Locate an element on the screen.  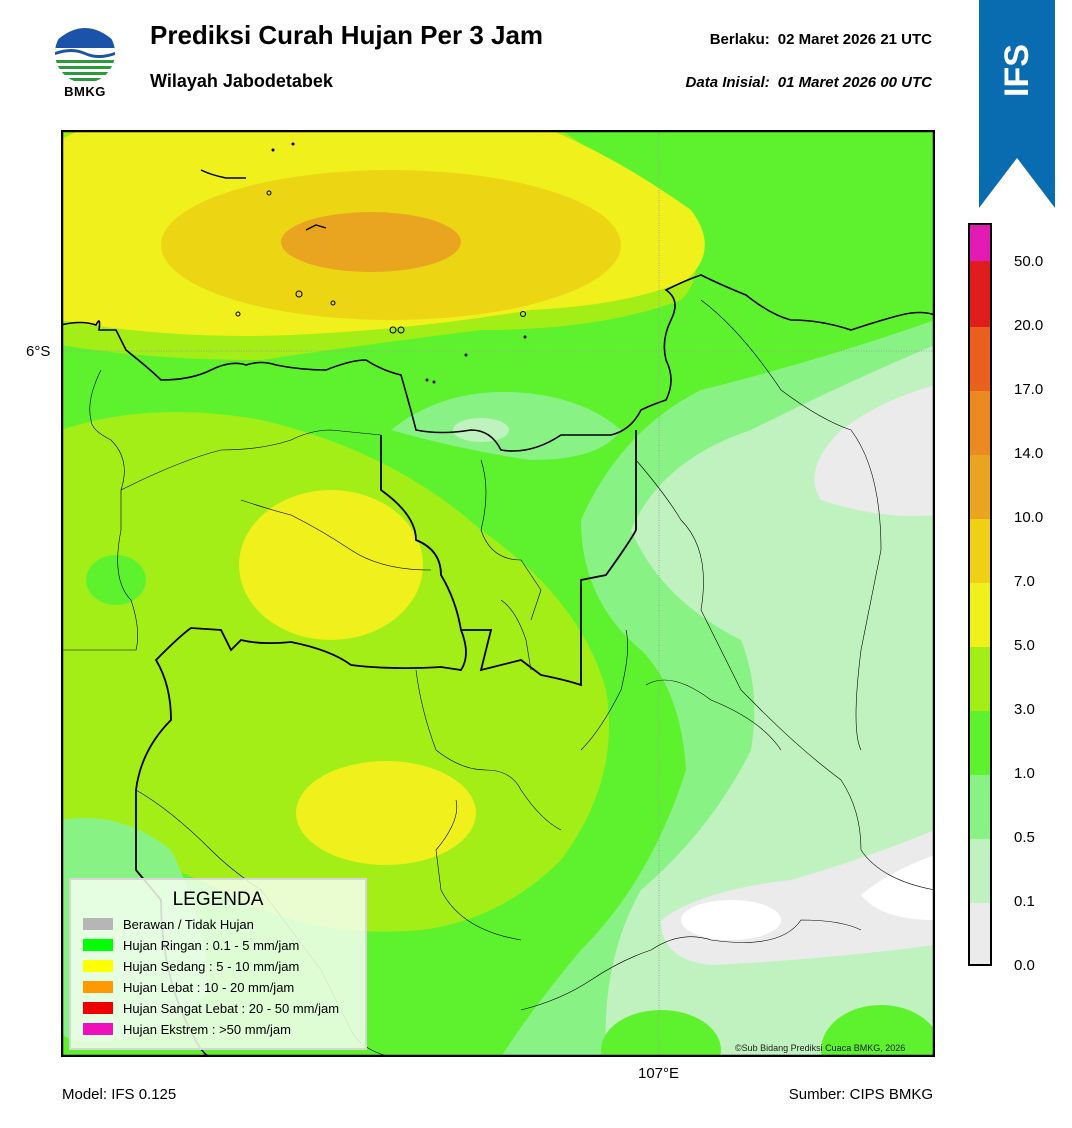
legend-item: Hujan Lebat : 10 - 20 mm/jam is located at coordinates (188, 987).